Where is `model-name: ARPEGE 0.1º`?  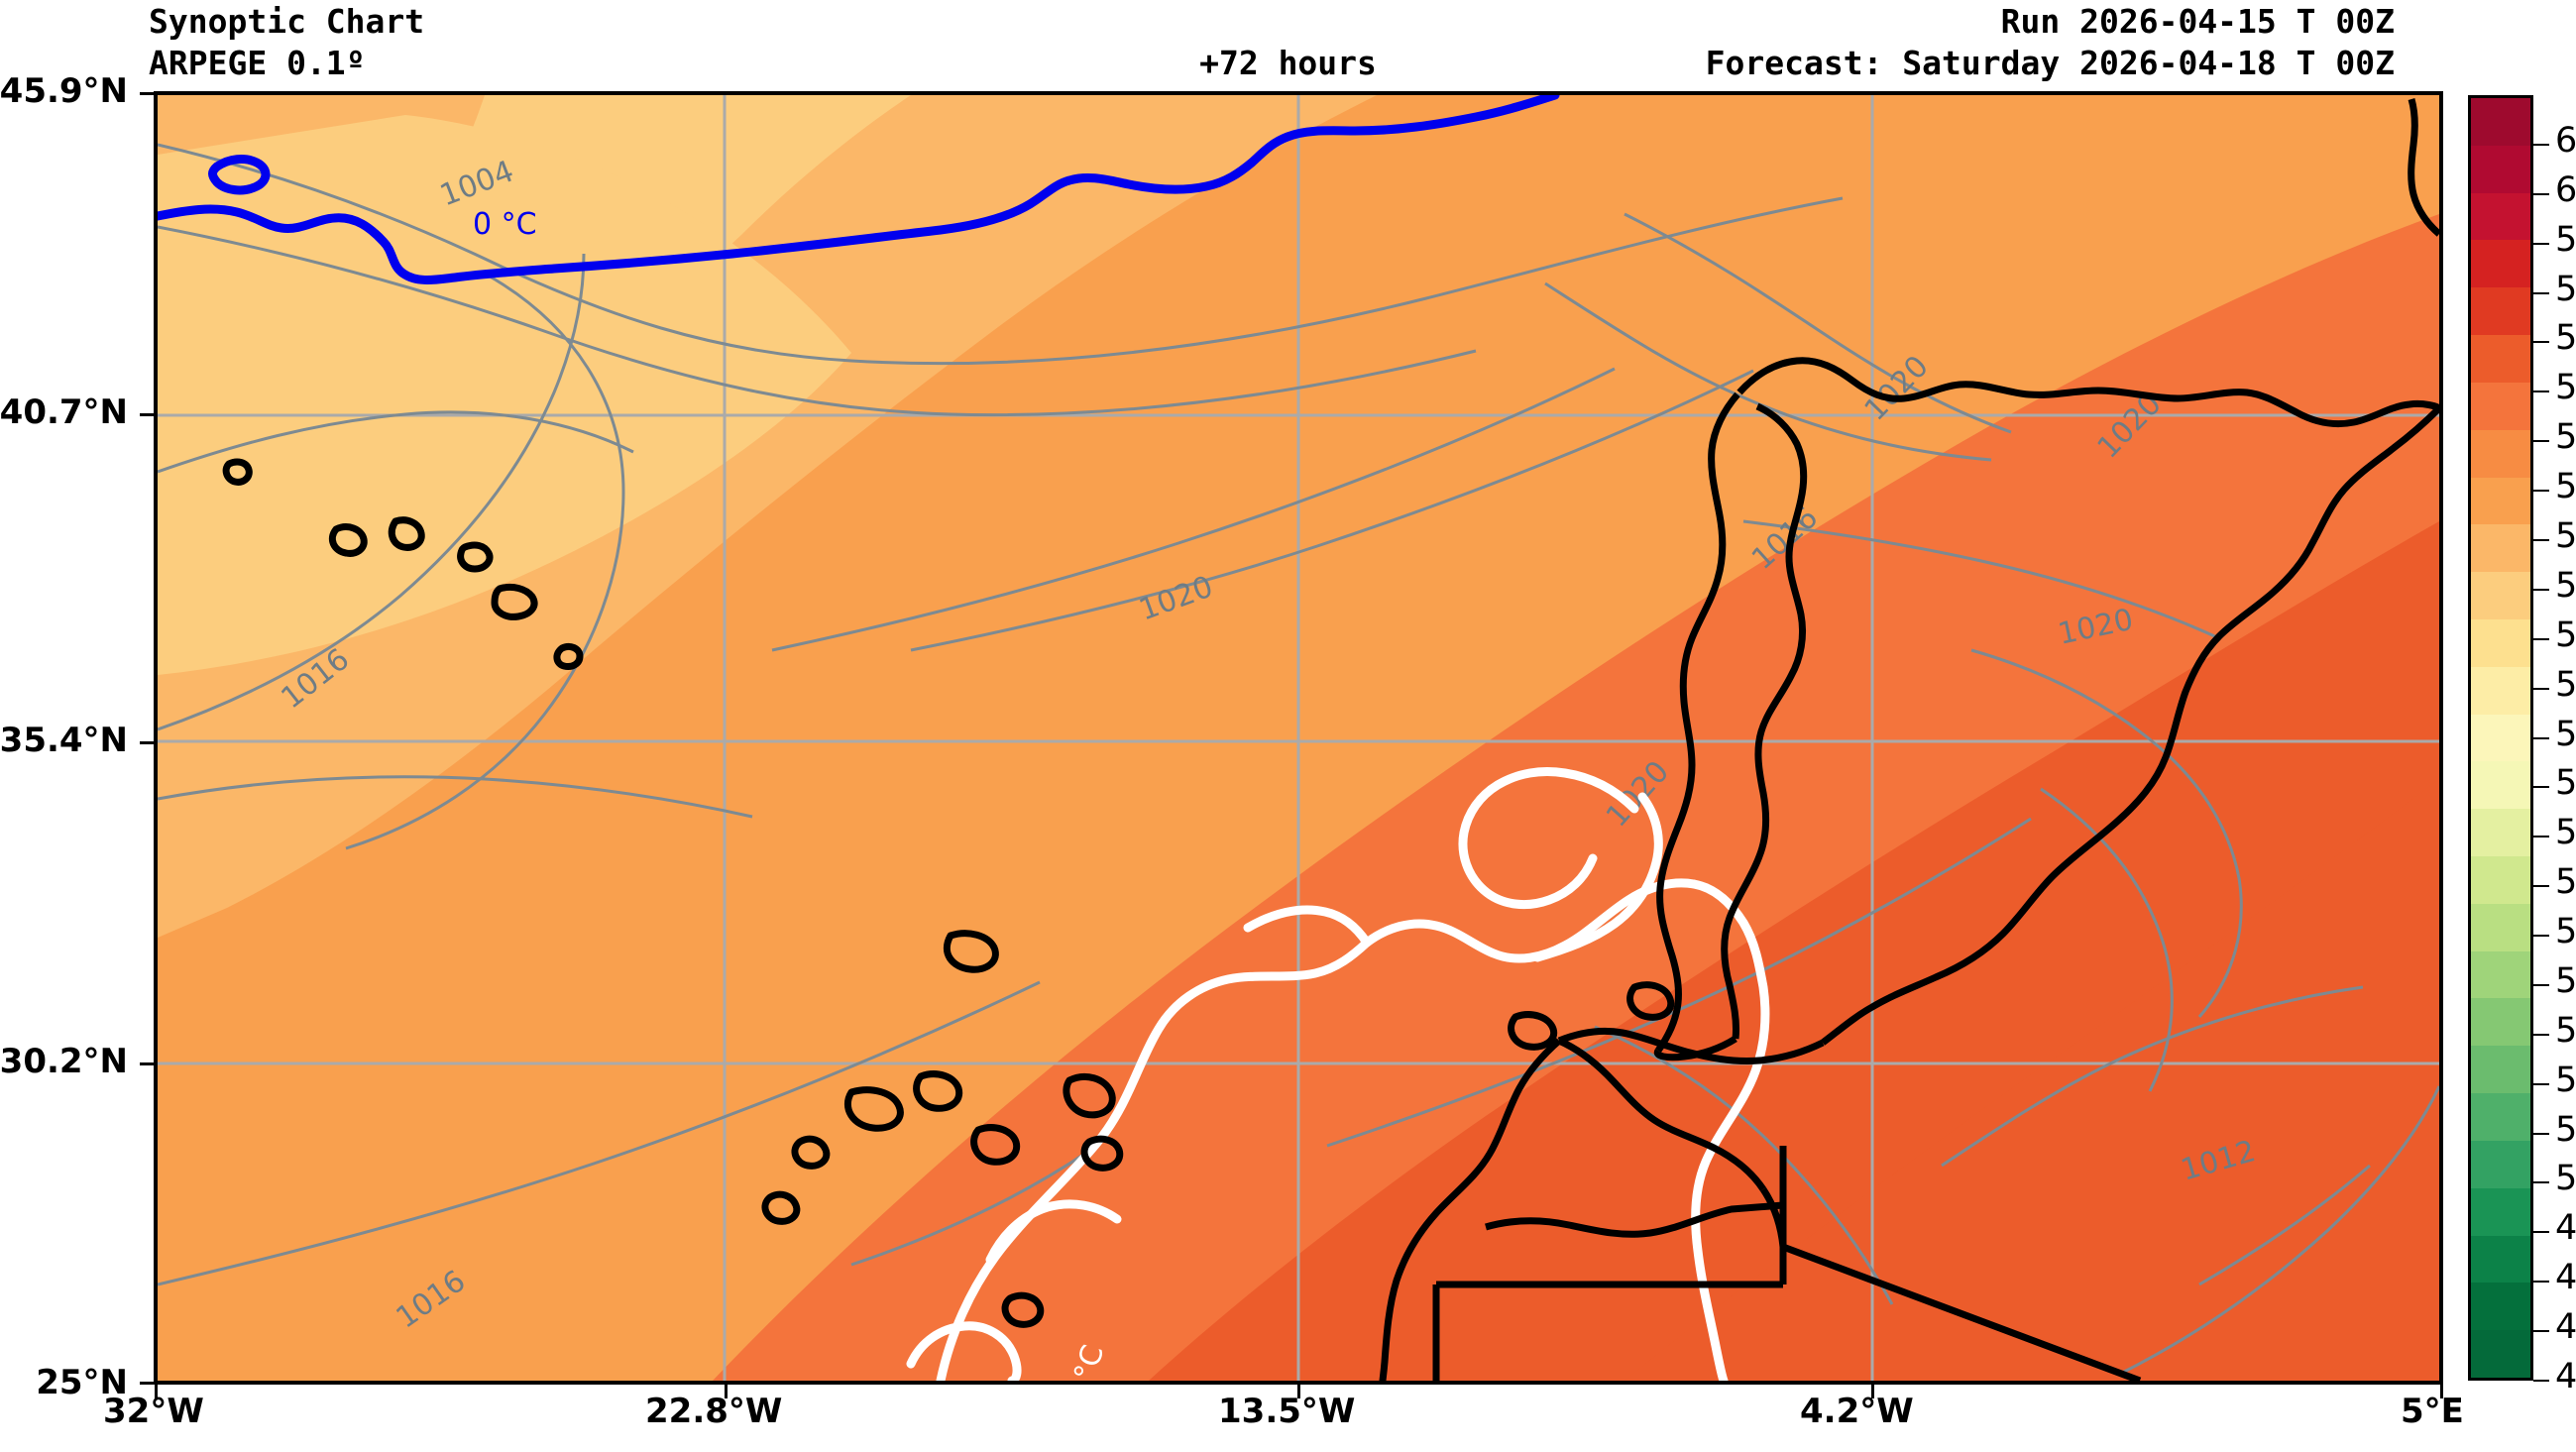
model-name: ARPEGE 0.1º is located at coordinates (257, 63).